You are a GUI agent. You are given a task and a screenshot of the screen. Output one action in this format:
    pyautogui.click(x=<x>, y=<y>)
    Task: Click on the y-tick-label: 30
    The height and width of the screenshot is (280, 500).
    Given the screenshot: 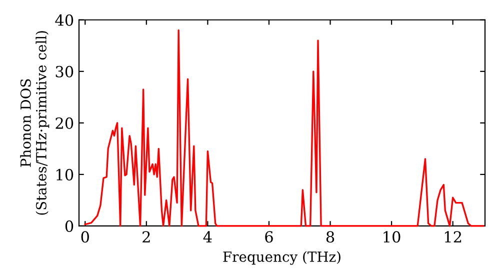 What is the action you would take?
    pyautogui.click(x=65, y=72)
    